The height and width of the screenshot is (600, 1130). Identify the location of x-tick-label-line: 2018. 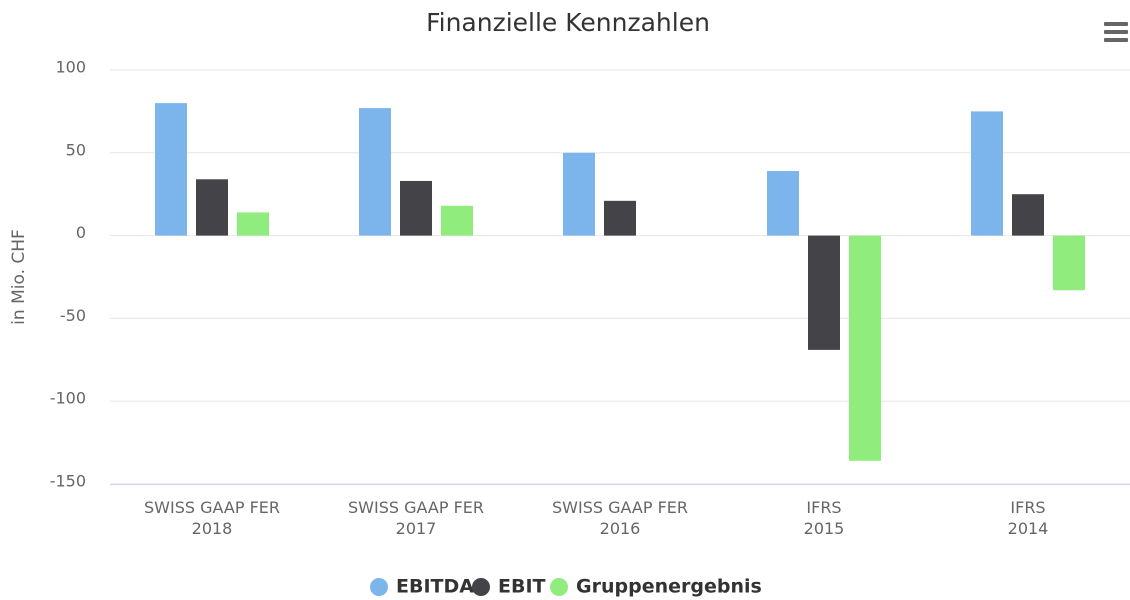
(212, 528).